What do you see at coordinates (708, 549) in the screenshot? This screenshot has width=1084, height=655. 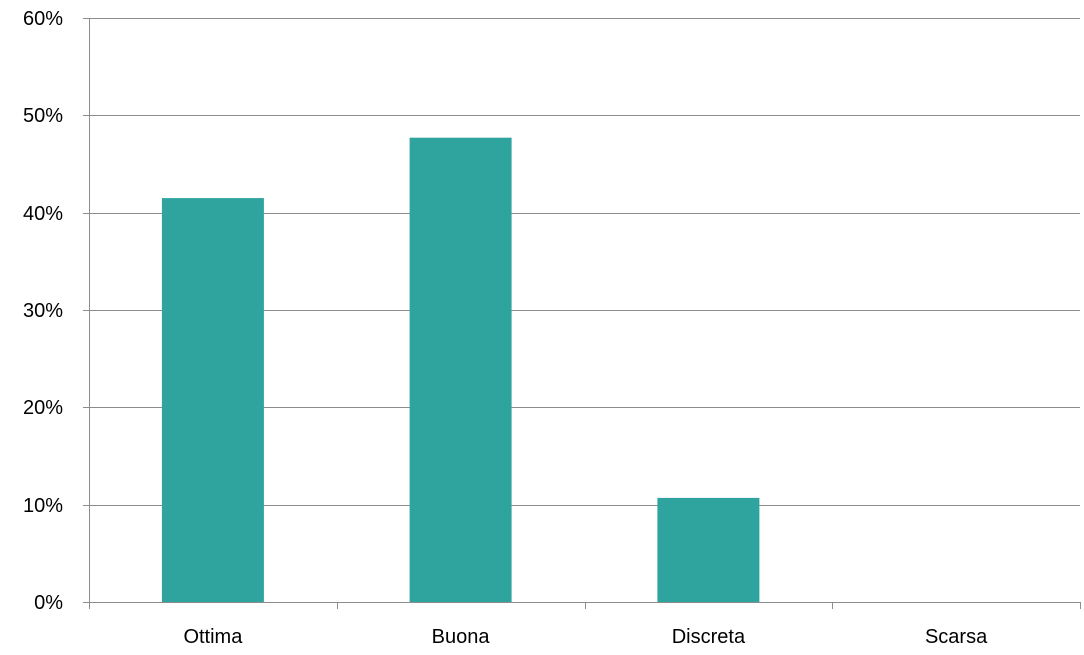 I see `bar-discreta` at bounding box center [708, 549].